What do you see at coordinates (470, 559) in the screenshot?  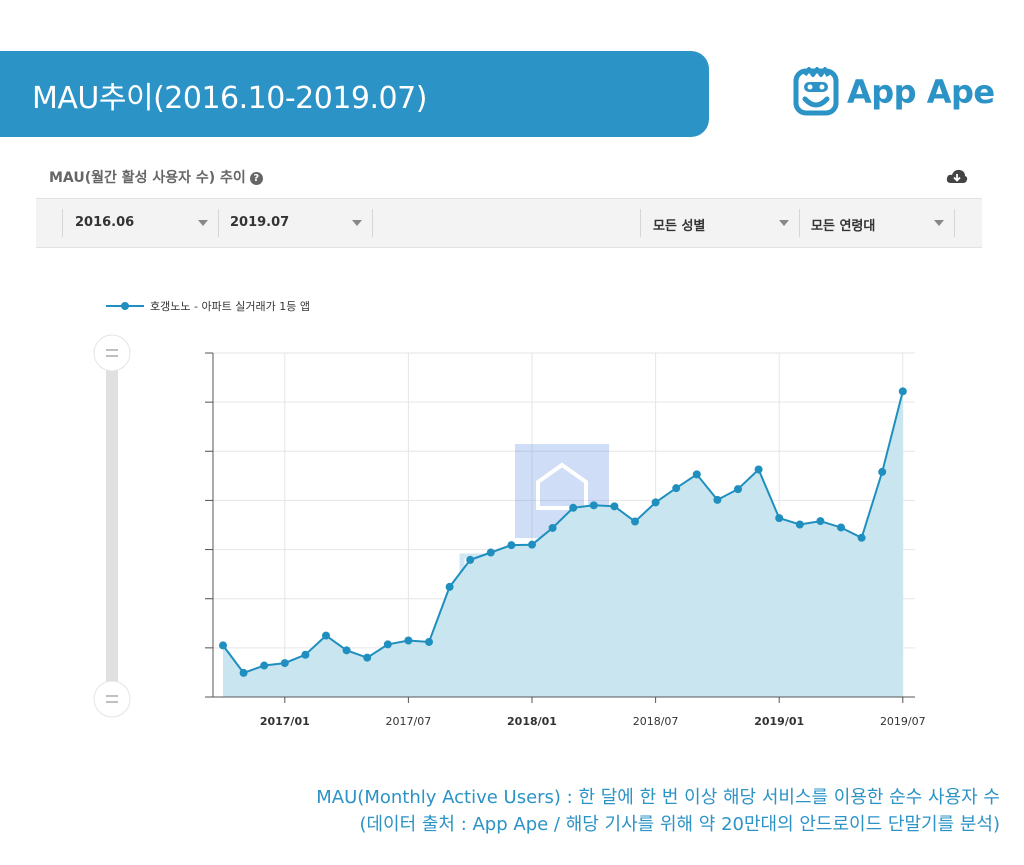 I see `data-point-2017.10` at bounding box center [470, 559].